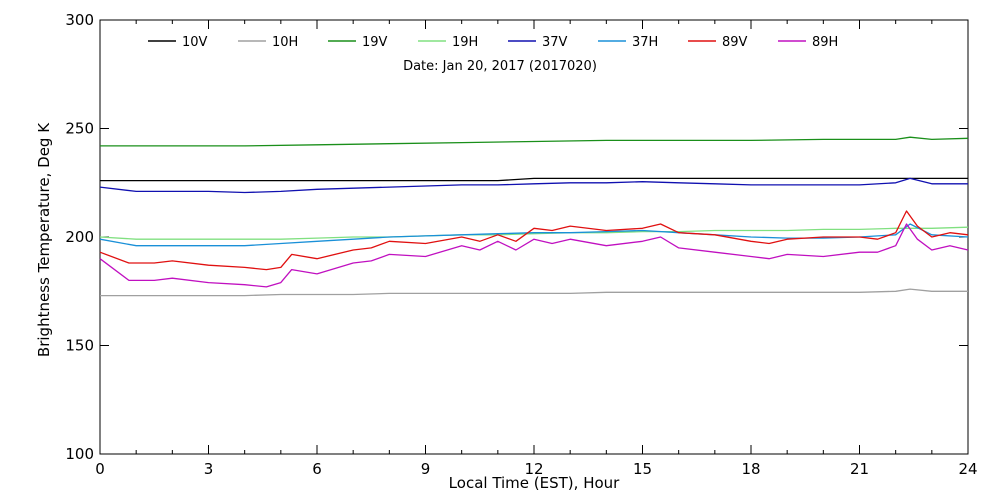  Describe the element at coordinates (195, 42) in the screenshot. I see `legend-label-10v: 10V` at that location.